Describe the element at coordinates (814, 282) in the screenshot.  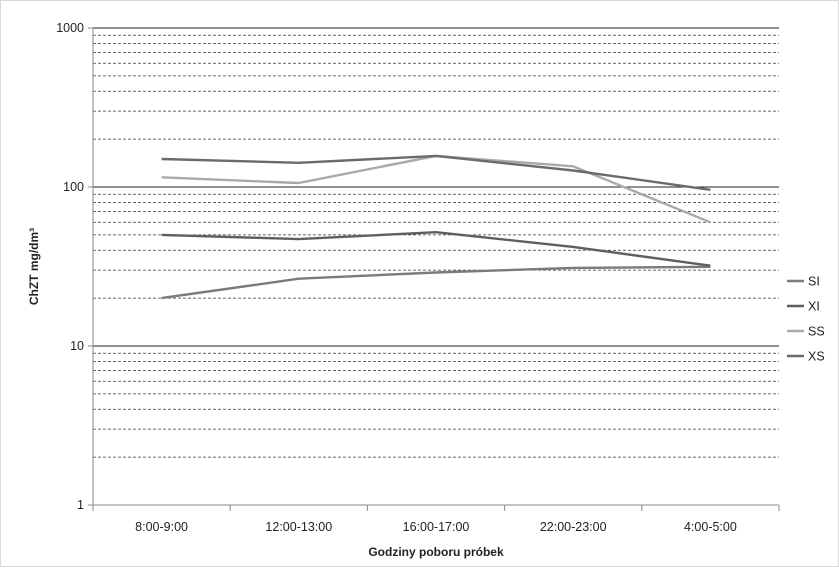
I see `legend-label-si: SI` at that location.